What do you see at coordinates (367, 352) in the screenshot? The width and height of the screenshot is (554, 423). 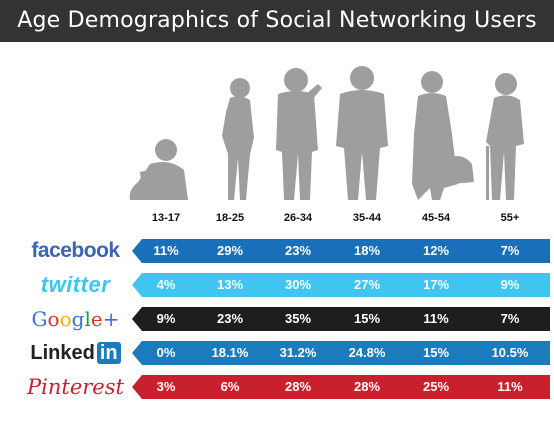 I see `linkedin-value-35-44: 24.8%` at bounding box center [367, 352].